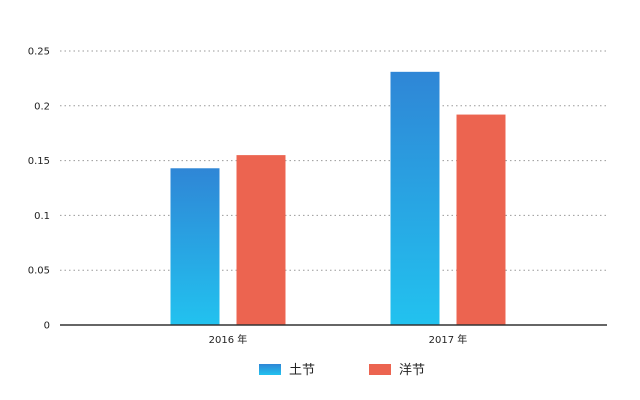 The width and height of the screenshot is (640, 400). What do you see at coordinates (39, 161) in the screenshot?
I see `y-tick-label-3: 0.15` at bounding box center [39, 161].